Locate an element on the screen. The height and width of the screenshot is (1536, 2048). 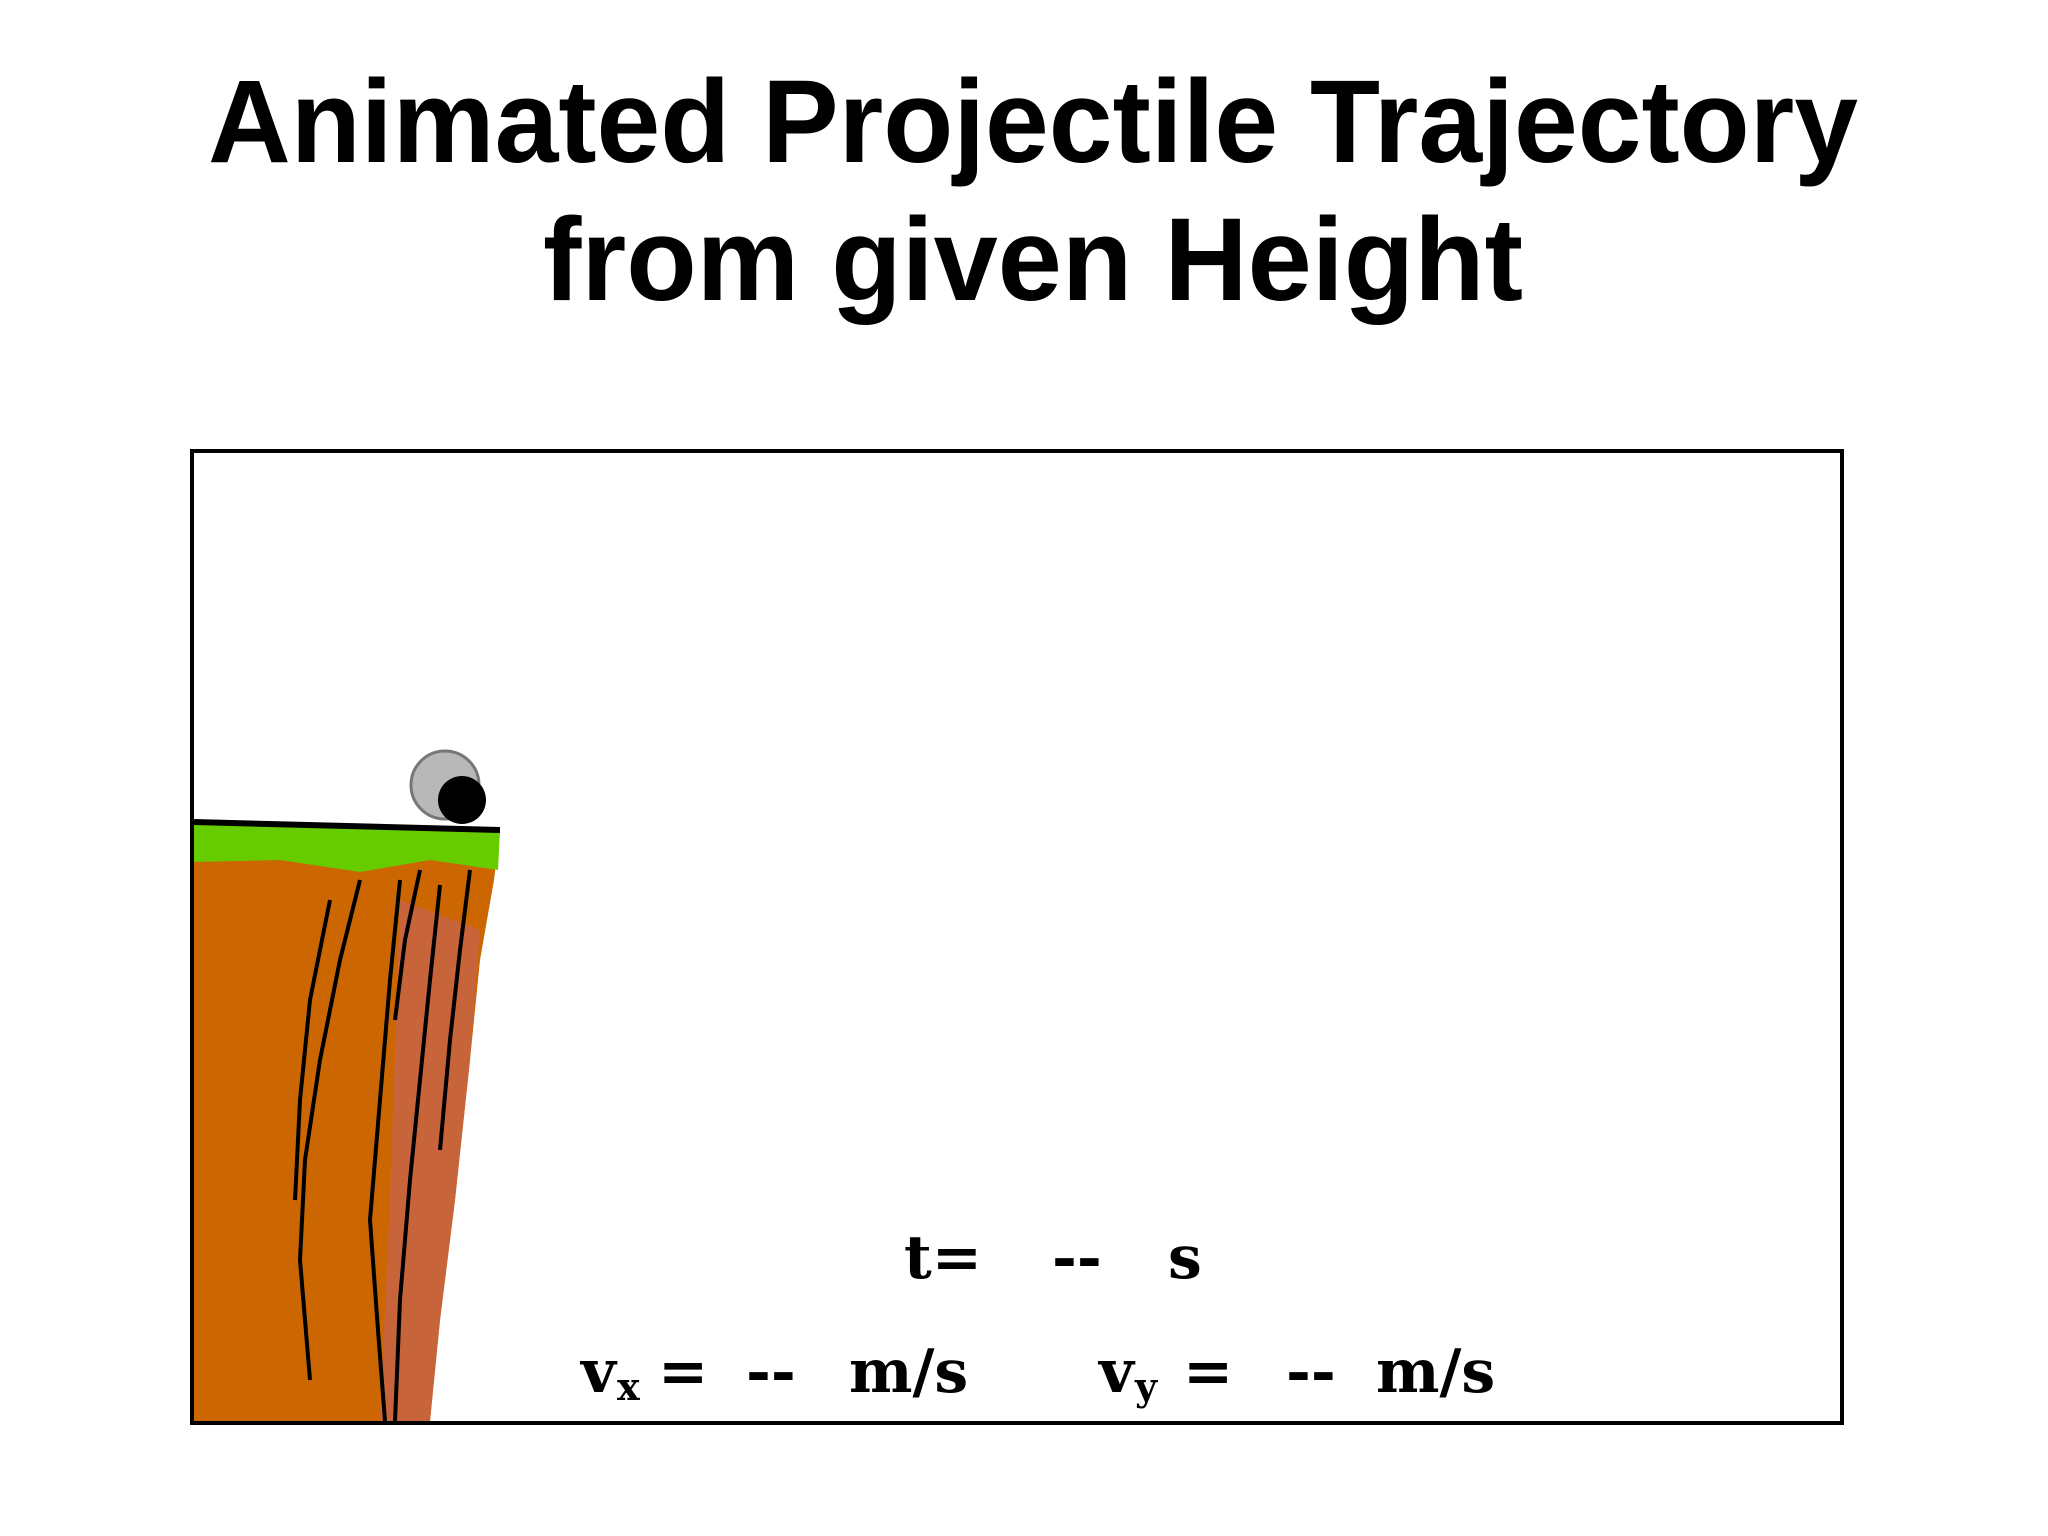
vy-unit: m/s is located at coordinates (1435, 1372).